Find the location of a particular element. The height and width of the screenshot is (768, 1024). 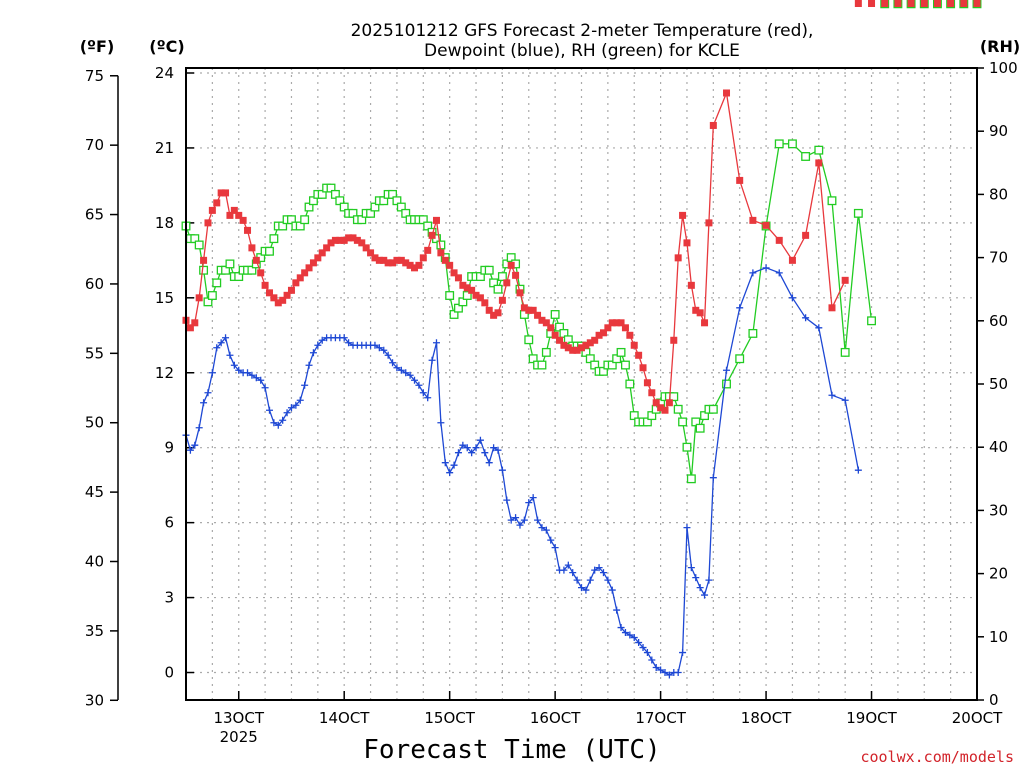

rh-tick-label: 60 is located at coordinates (998, 321).